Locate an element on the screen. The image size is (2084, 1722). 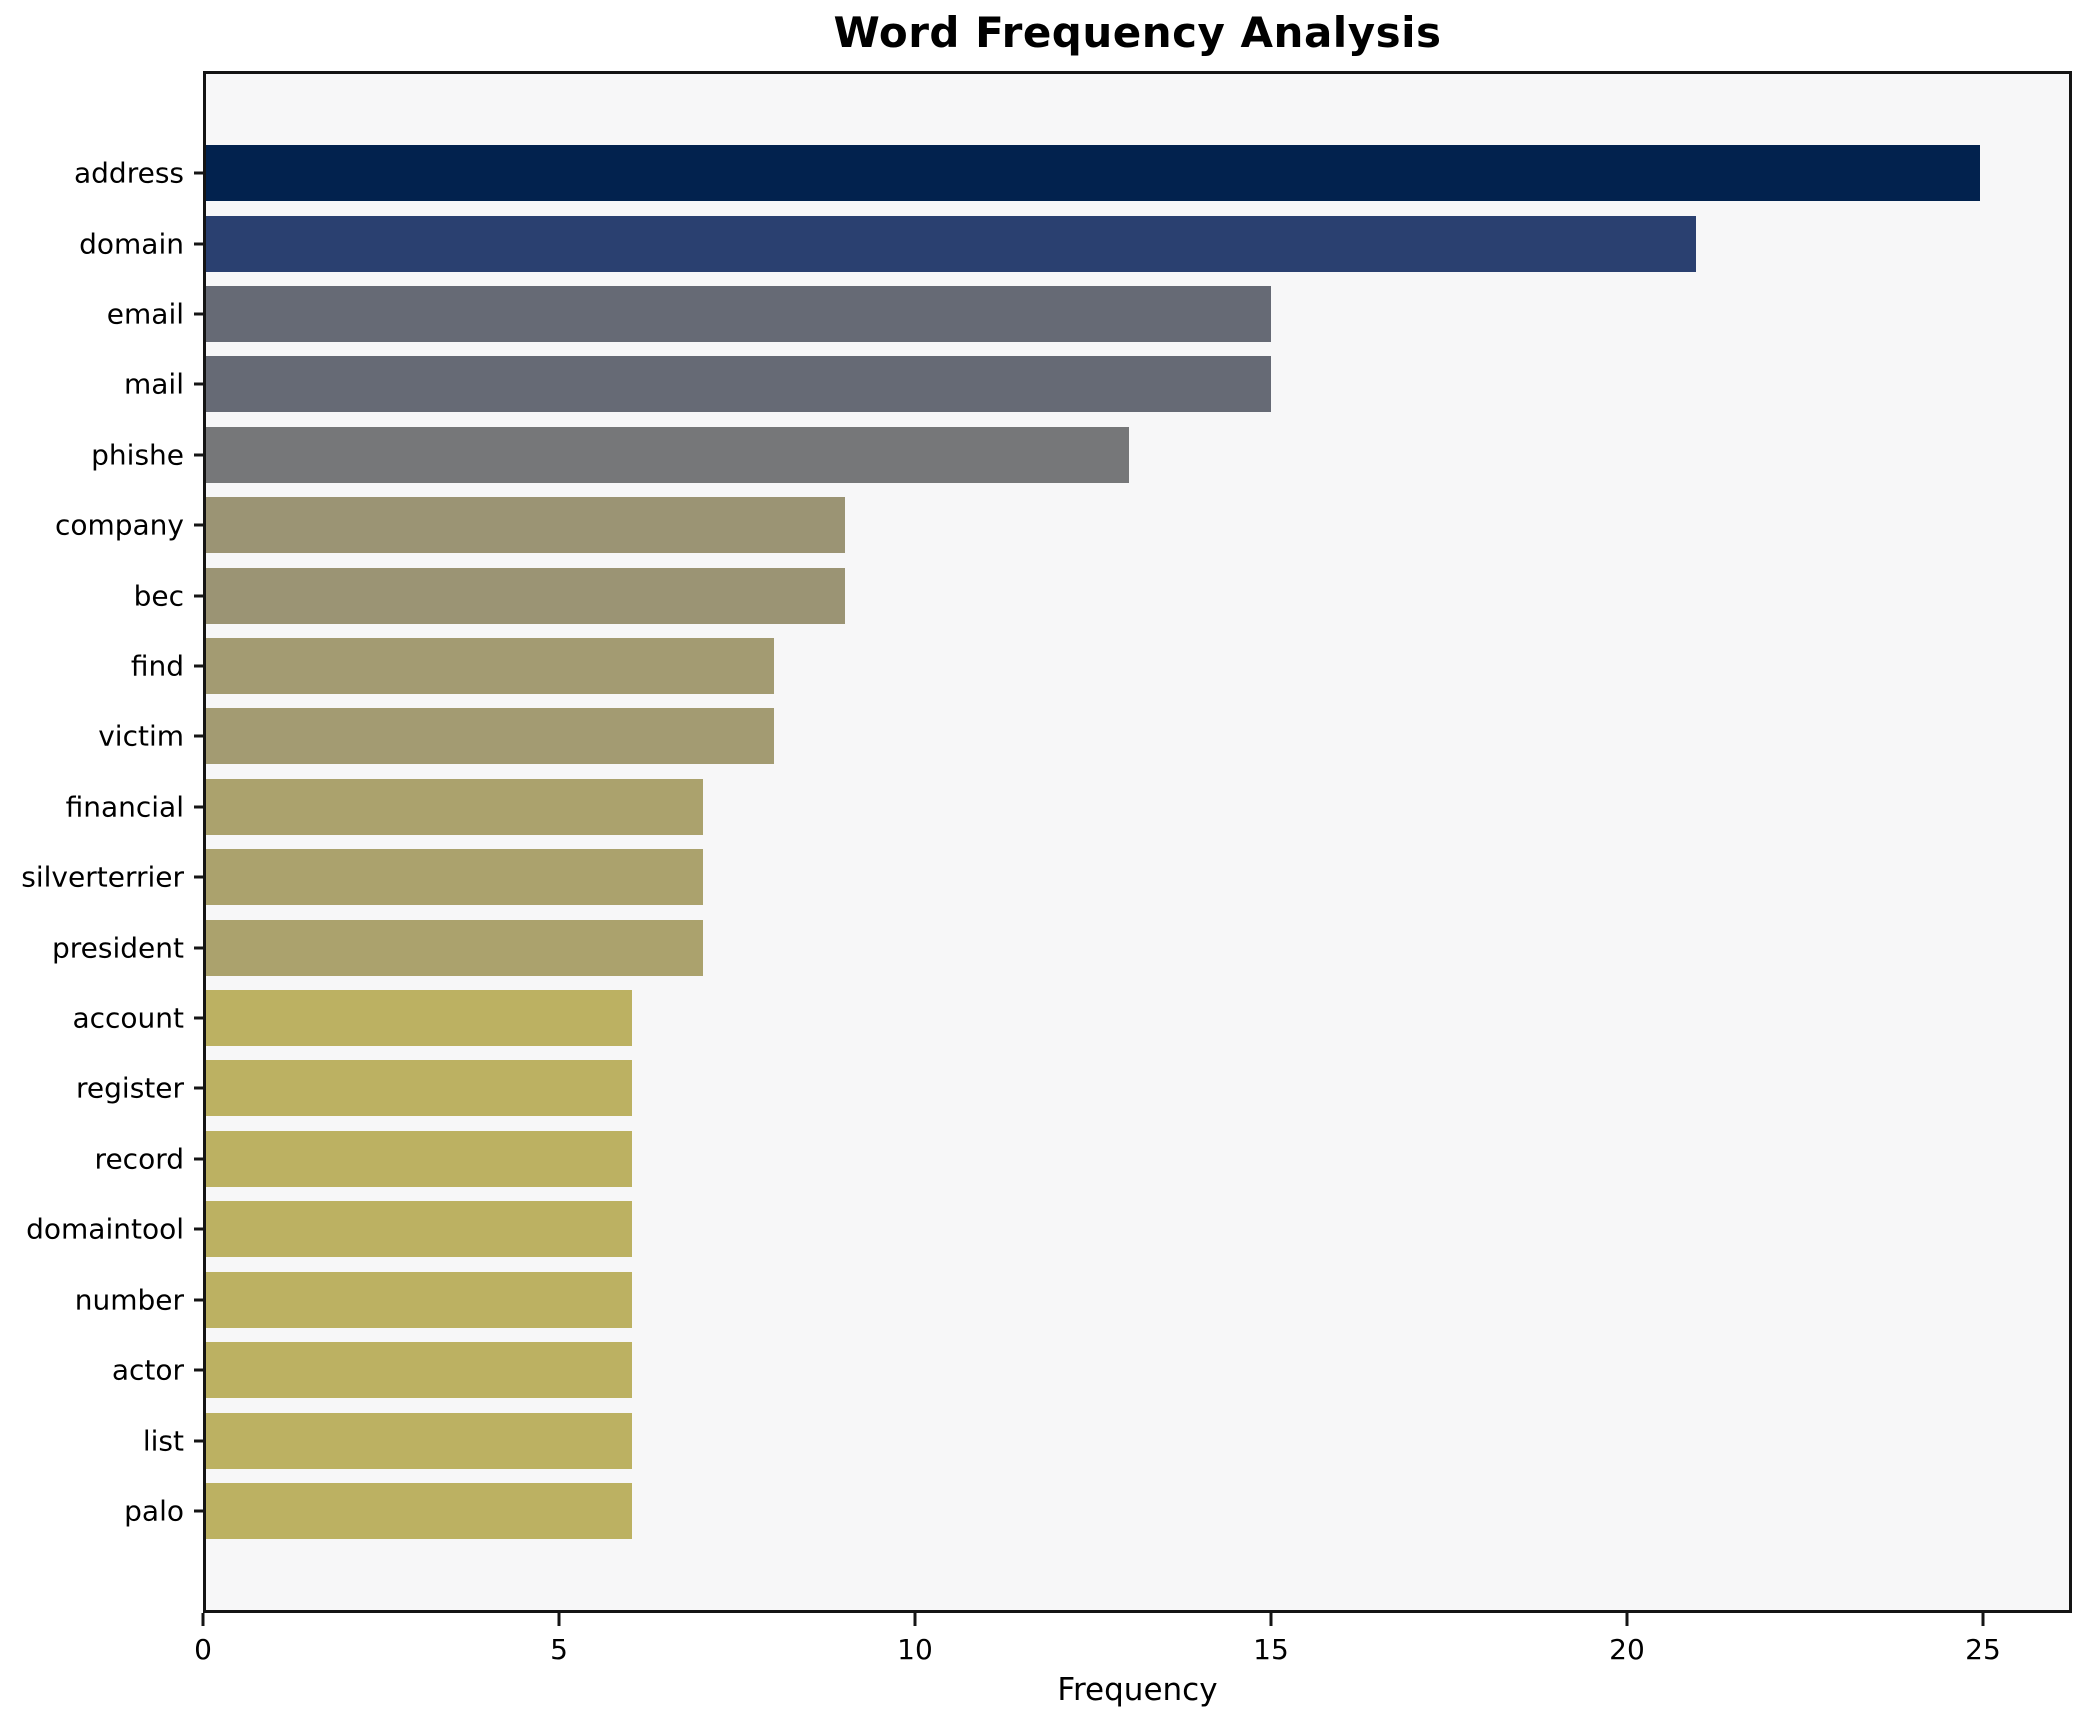
y-tick-label: financial is located at coordinates (124, 807).